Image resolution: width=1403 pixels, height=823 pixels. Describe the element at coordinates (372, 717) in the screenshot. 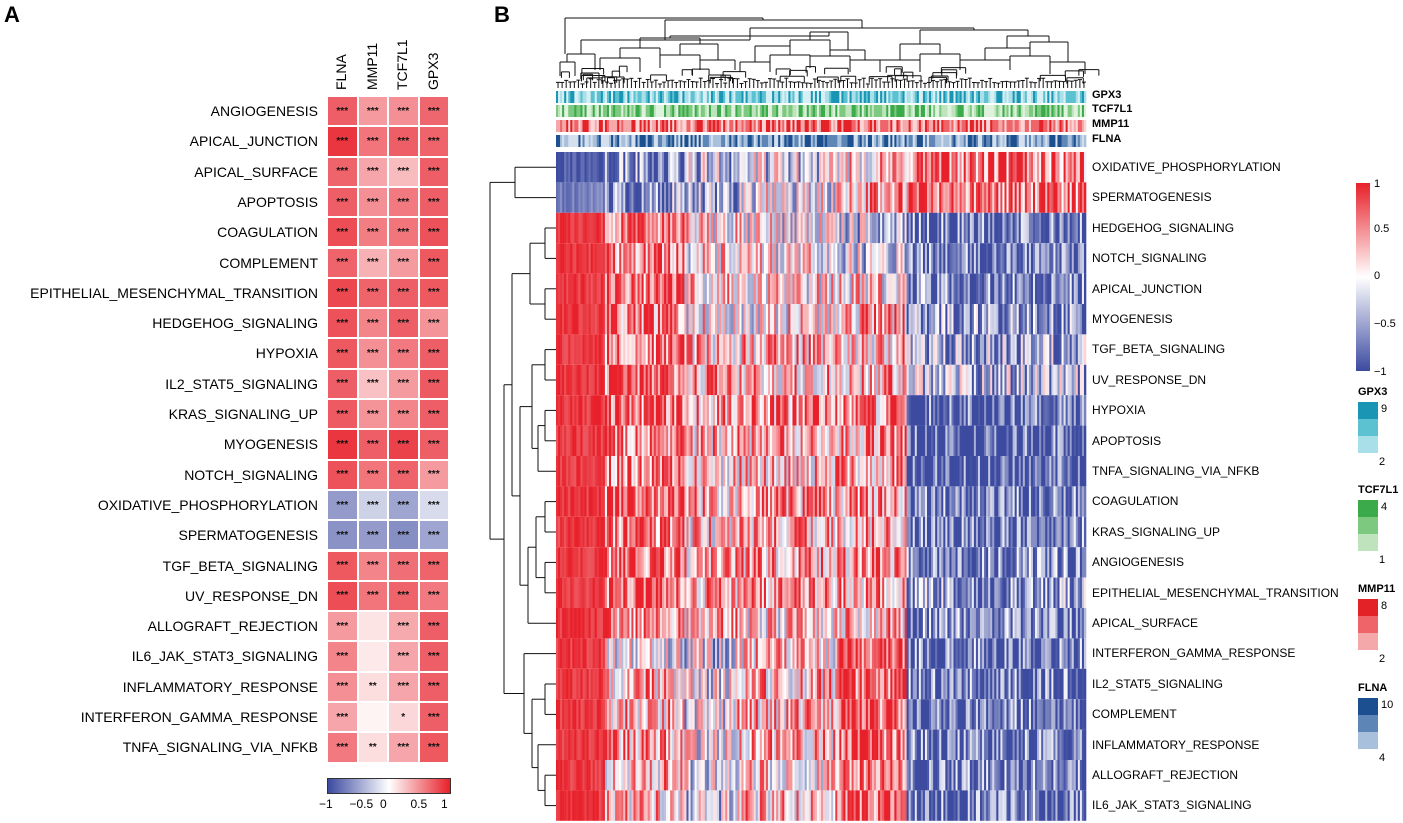

I see `panel-a-cell` at that location.